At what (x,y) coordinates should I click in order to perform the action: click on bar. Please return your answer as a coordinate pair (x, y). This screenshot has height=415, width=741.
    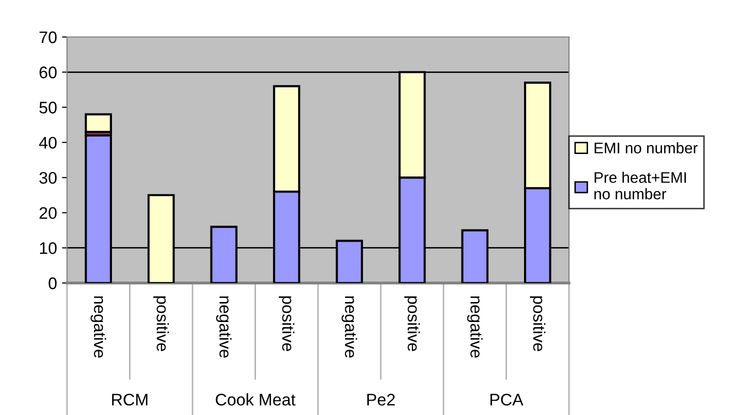
    Looking at the image, I should click on (98, 123).